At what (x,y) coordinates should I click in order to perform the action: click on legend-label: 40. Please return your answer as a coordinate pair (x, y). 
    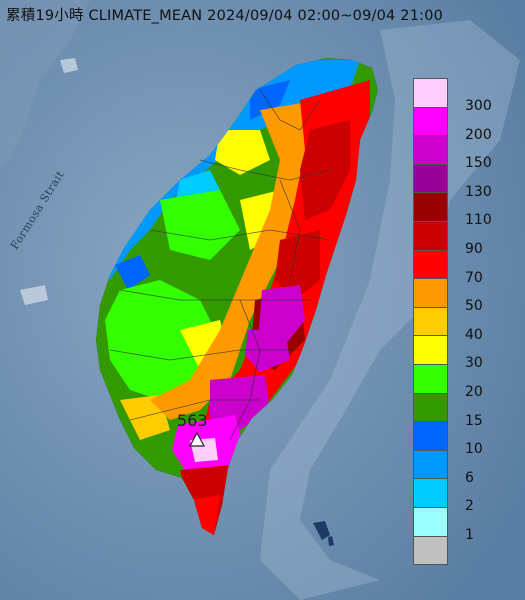
    Looking at the image, I should click on (474, 334).